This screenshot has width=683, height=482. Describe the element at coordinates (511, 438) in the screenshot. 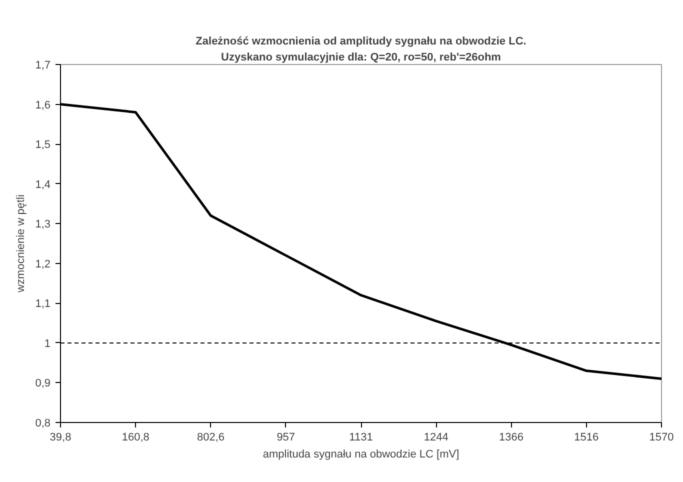

I see `x-tick-label: 1366` at that location.